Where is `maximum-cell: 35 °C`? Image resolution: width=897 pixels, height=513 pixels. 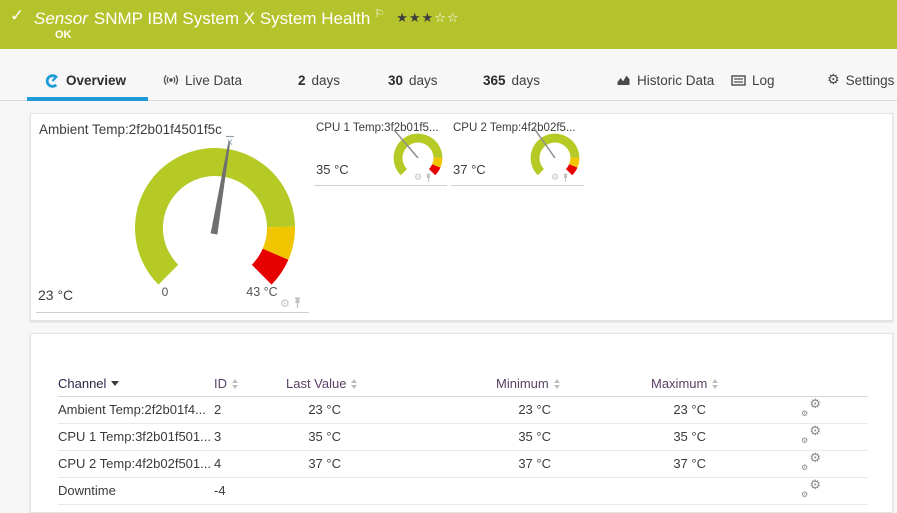
maximum-cell: 35 °C is located at coordinates (726, 437).